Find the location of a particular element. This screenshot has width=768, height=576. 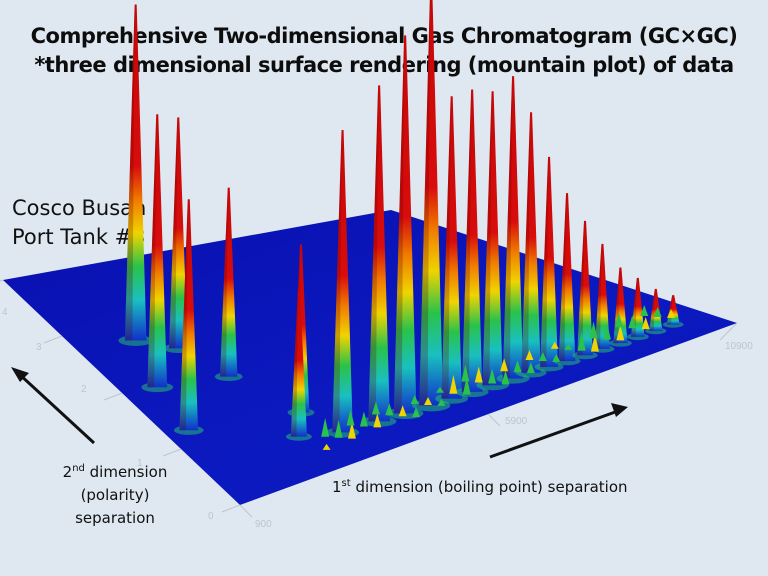

y-direction-arrow is located at coordinates (53, 406).